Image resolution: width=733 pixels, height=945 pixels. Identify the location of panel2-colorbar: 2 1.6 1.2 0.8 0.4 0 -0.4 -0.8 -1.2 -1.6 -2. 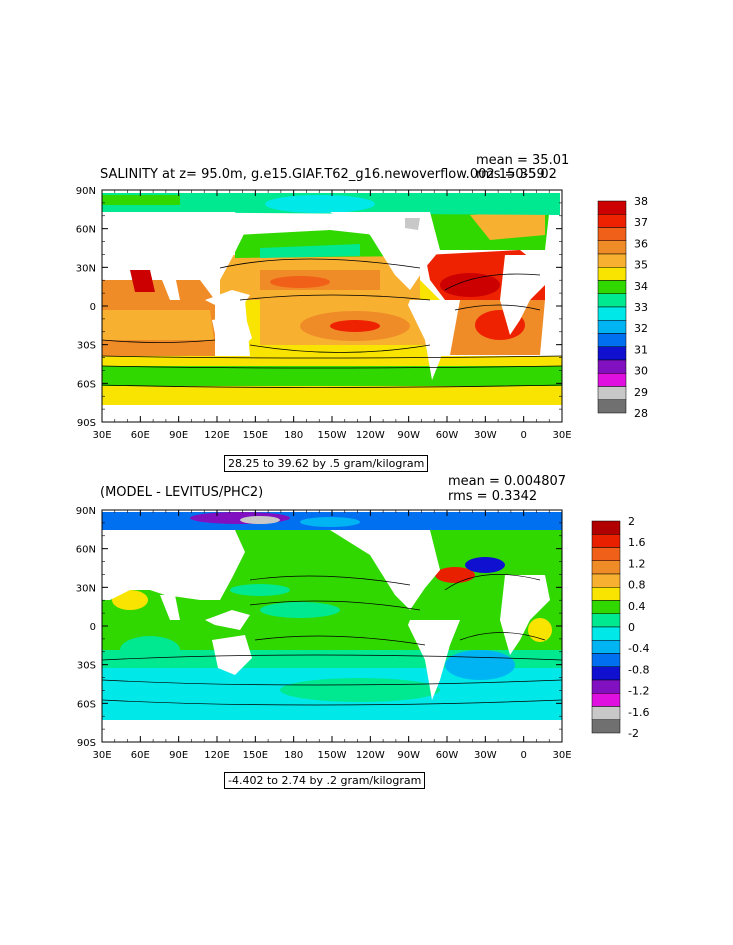
(620, 627).